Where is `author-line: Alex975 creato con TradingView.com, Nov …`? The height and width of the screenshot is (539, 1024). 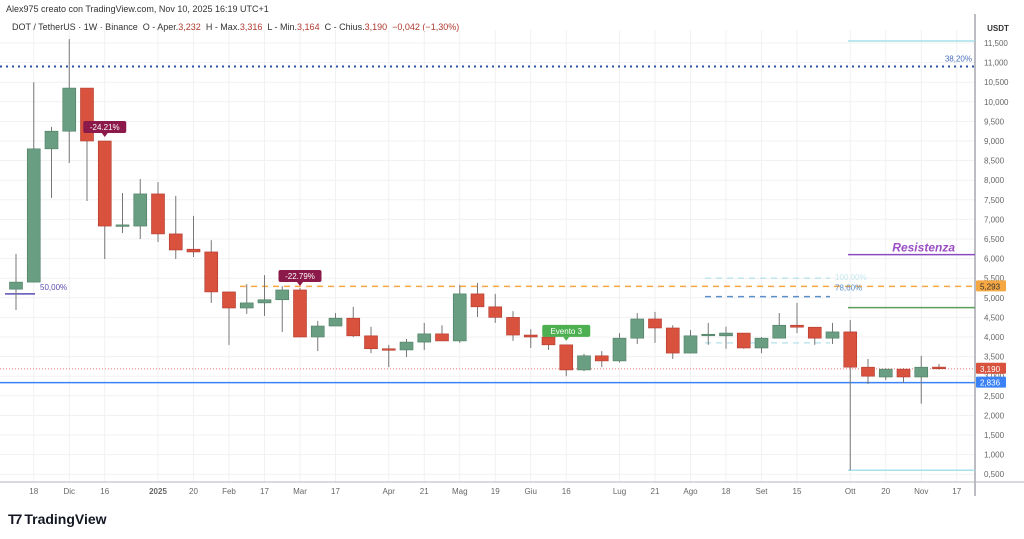
author-line: Alex975 creato con TradingView.com, Nov … is located at coordinates (137, 9).